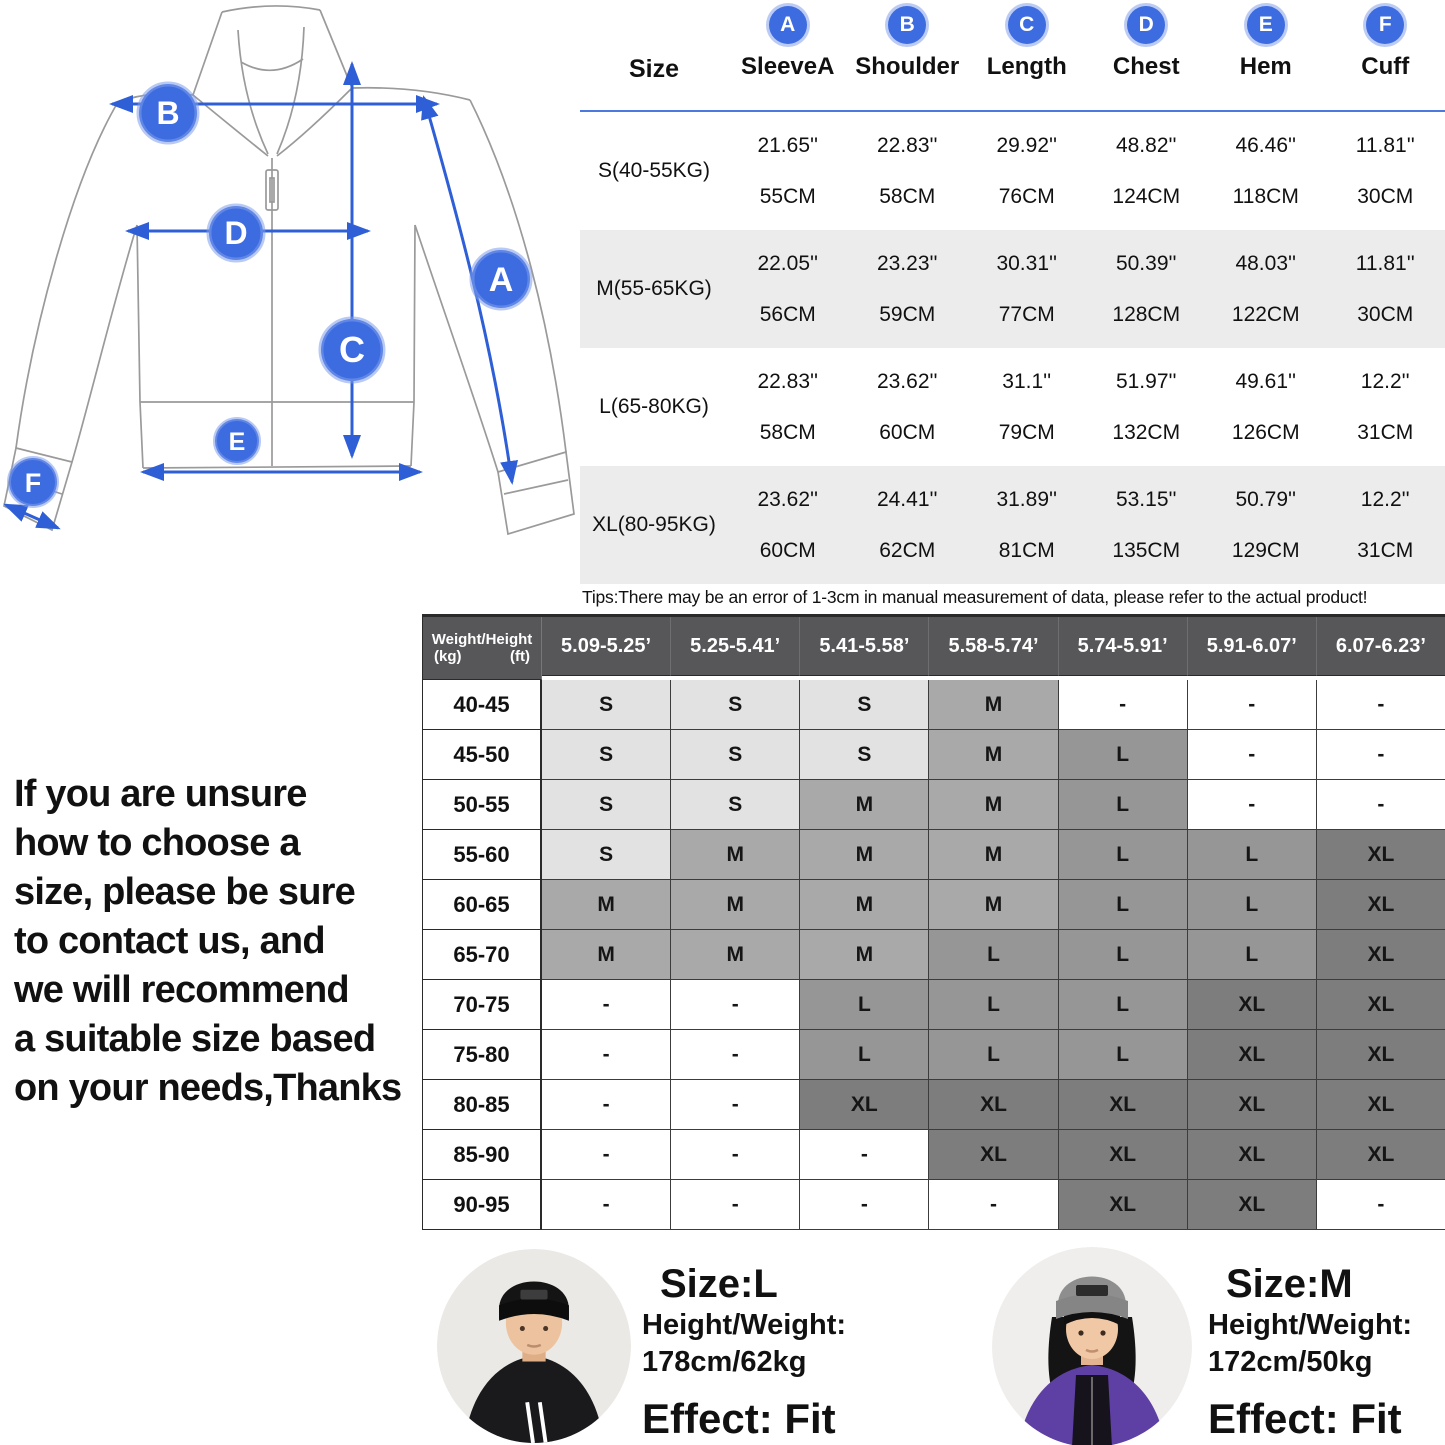 Image resolution: width=1445 pixels, height=1445 pixels. Describe the element at coordinates (907, 524) in the screenshot. I see `size-value-cell: 24.41'' 62CM` at that location.